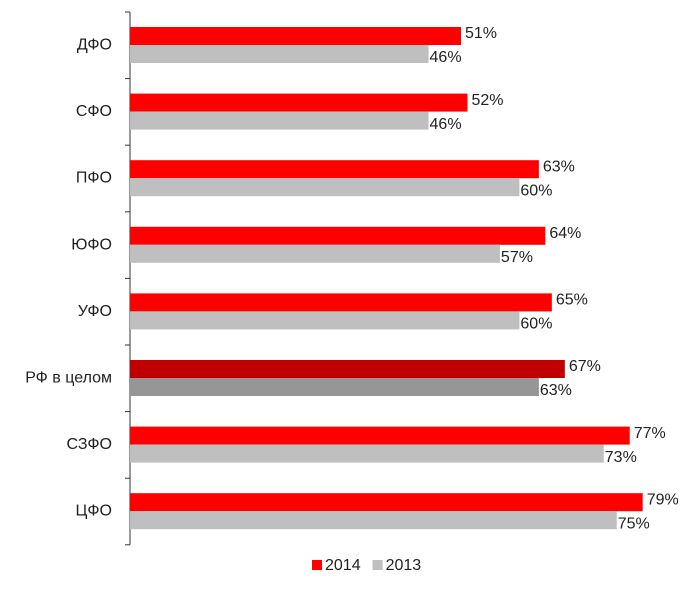 The image size is (697, 603). Describe the element at coordinates (663, 499) in the screenshot. I see `value-label: 79%` at that location.